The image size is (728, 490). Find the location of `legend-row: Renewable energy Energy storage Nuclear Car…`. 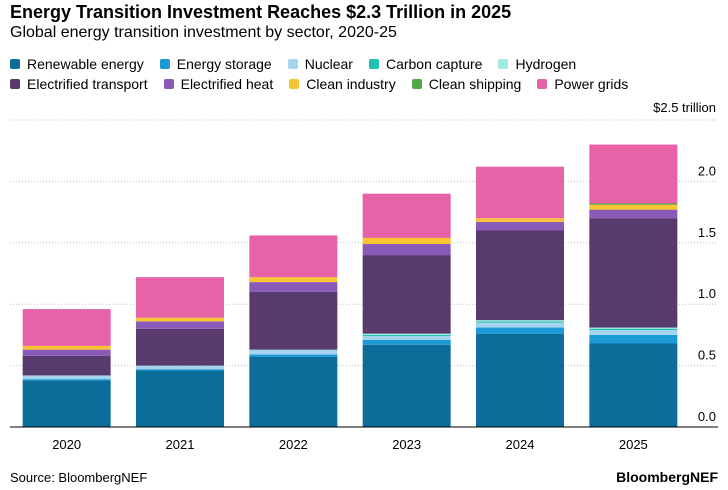

legend-row: Renewable energy Energy storage Nuclear Car… is located at coordinates (365, 64).